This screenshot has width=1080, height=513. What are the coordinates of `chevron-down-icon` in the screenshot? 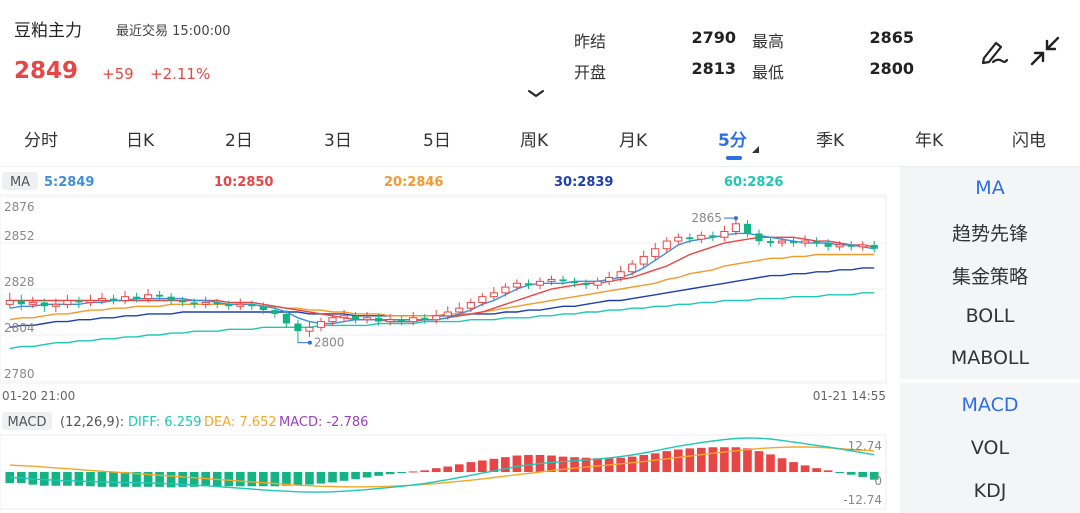 It's located at (536, 94).